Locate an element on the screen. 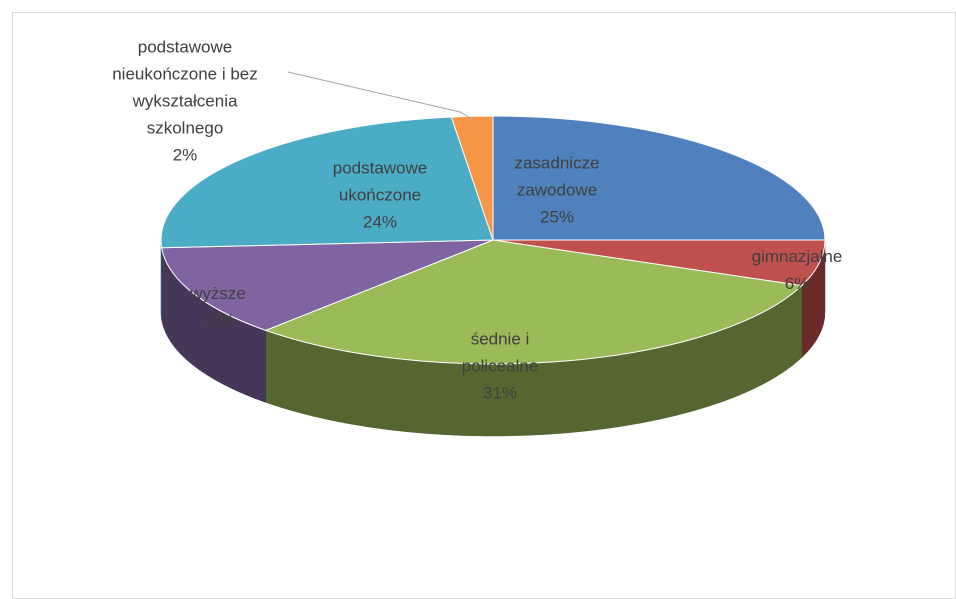  label-value: 31% is located at coordinates (500, 393).